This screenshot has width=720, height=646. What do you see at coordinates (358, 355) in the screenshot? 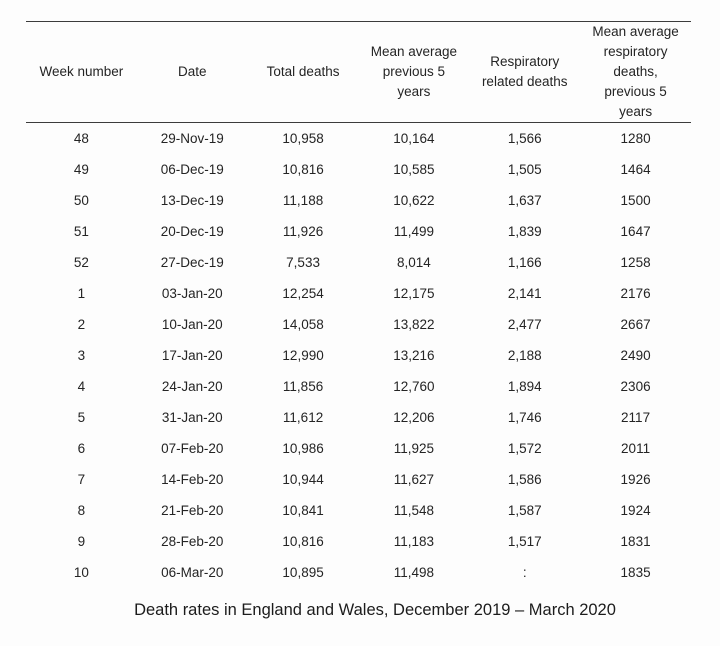
I see `table-row: 3 17-Jan-20 12,990 13,216 2,188 2490` at bounding box center [358, 355].